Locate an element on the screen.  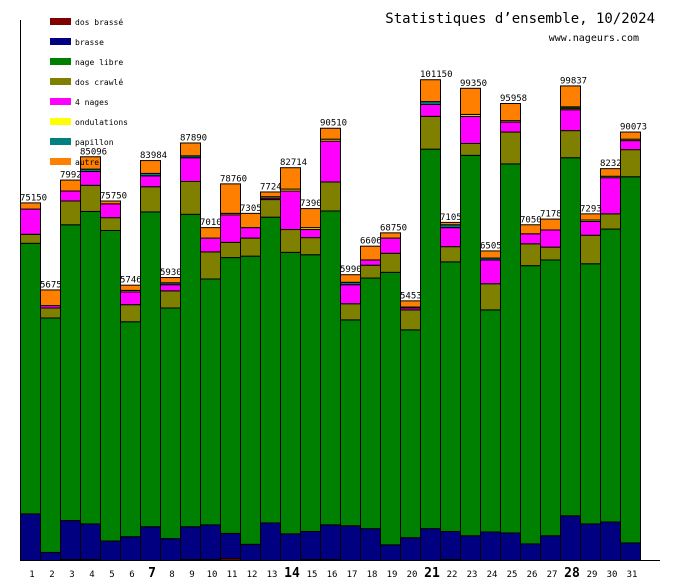
total-label: 82714 is located at coordinates (293, 163).